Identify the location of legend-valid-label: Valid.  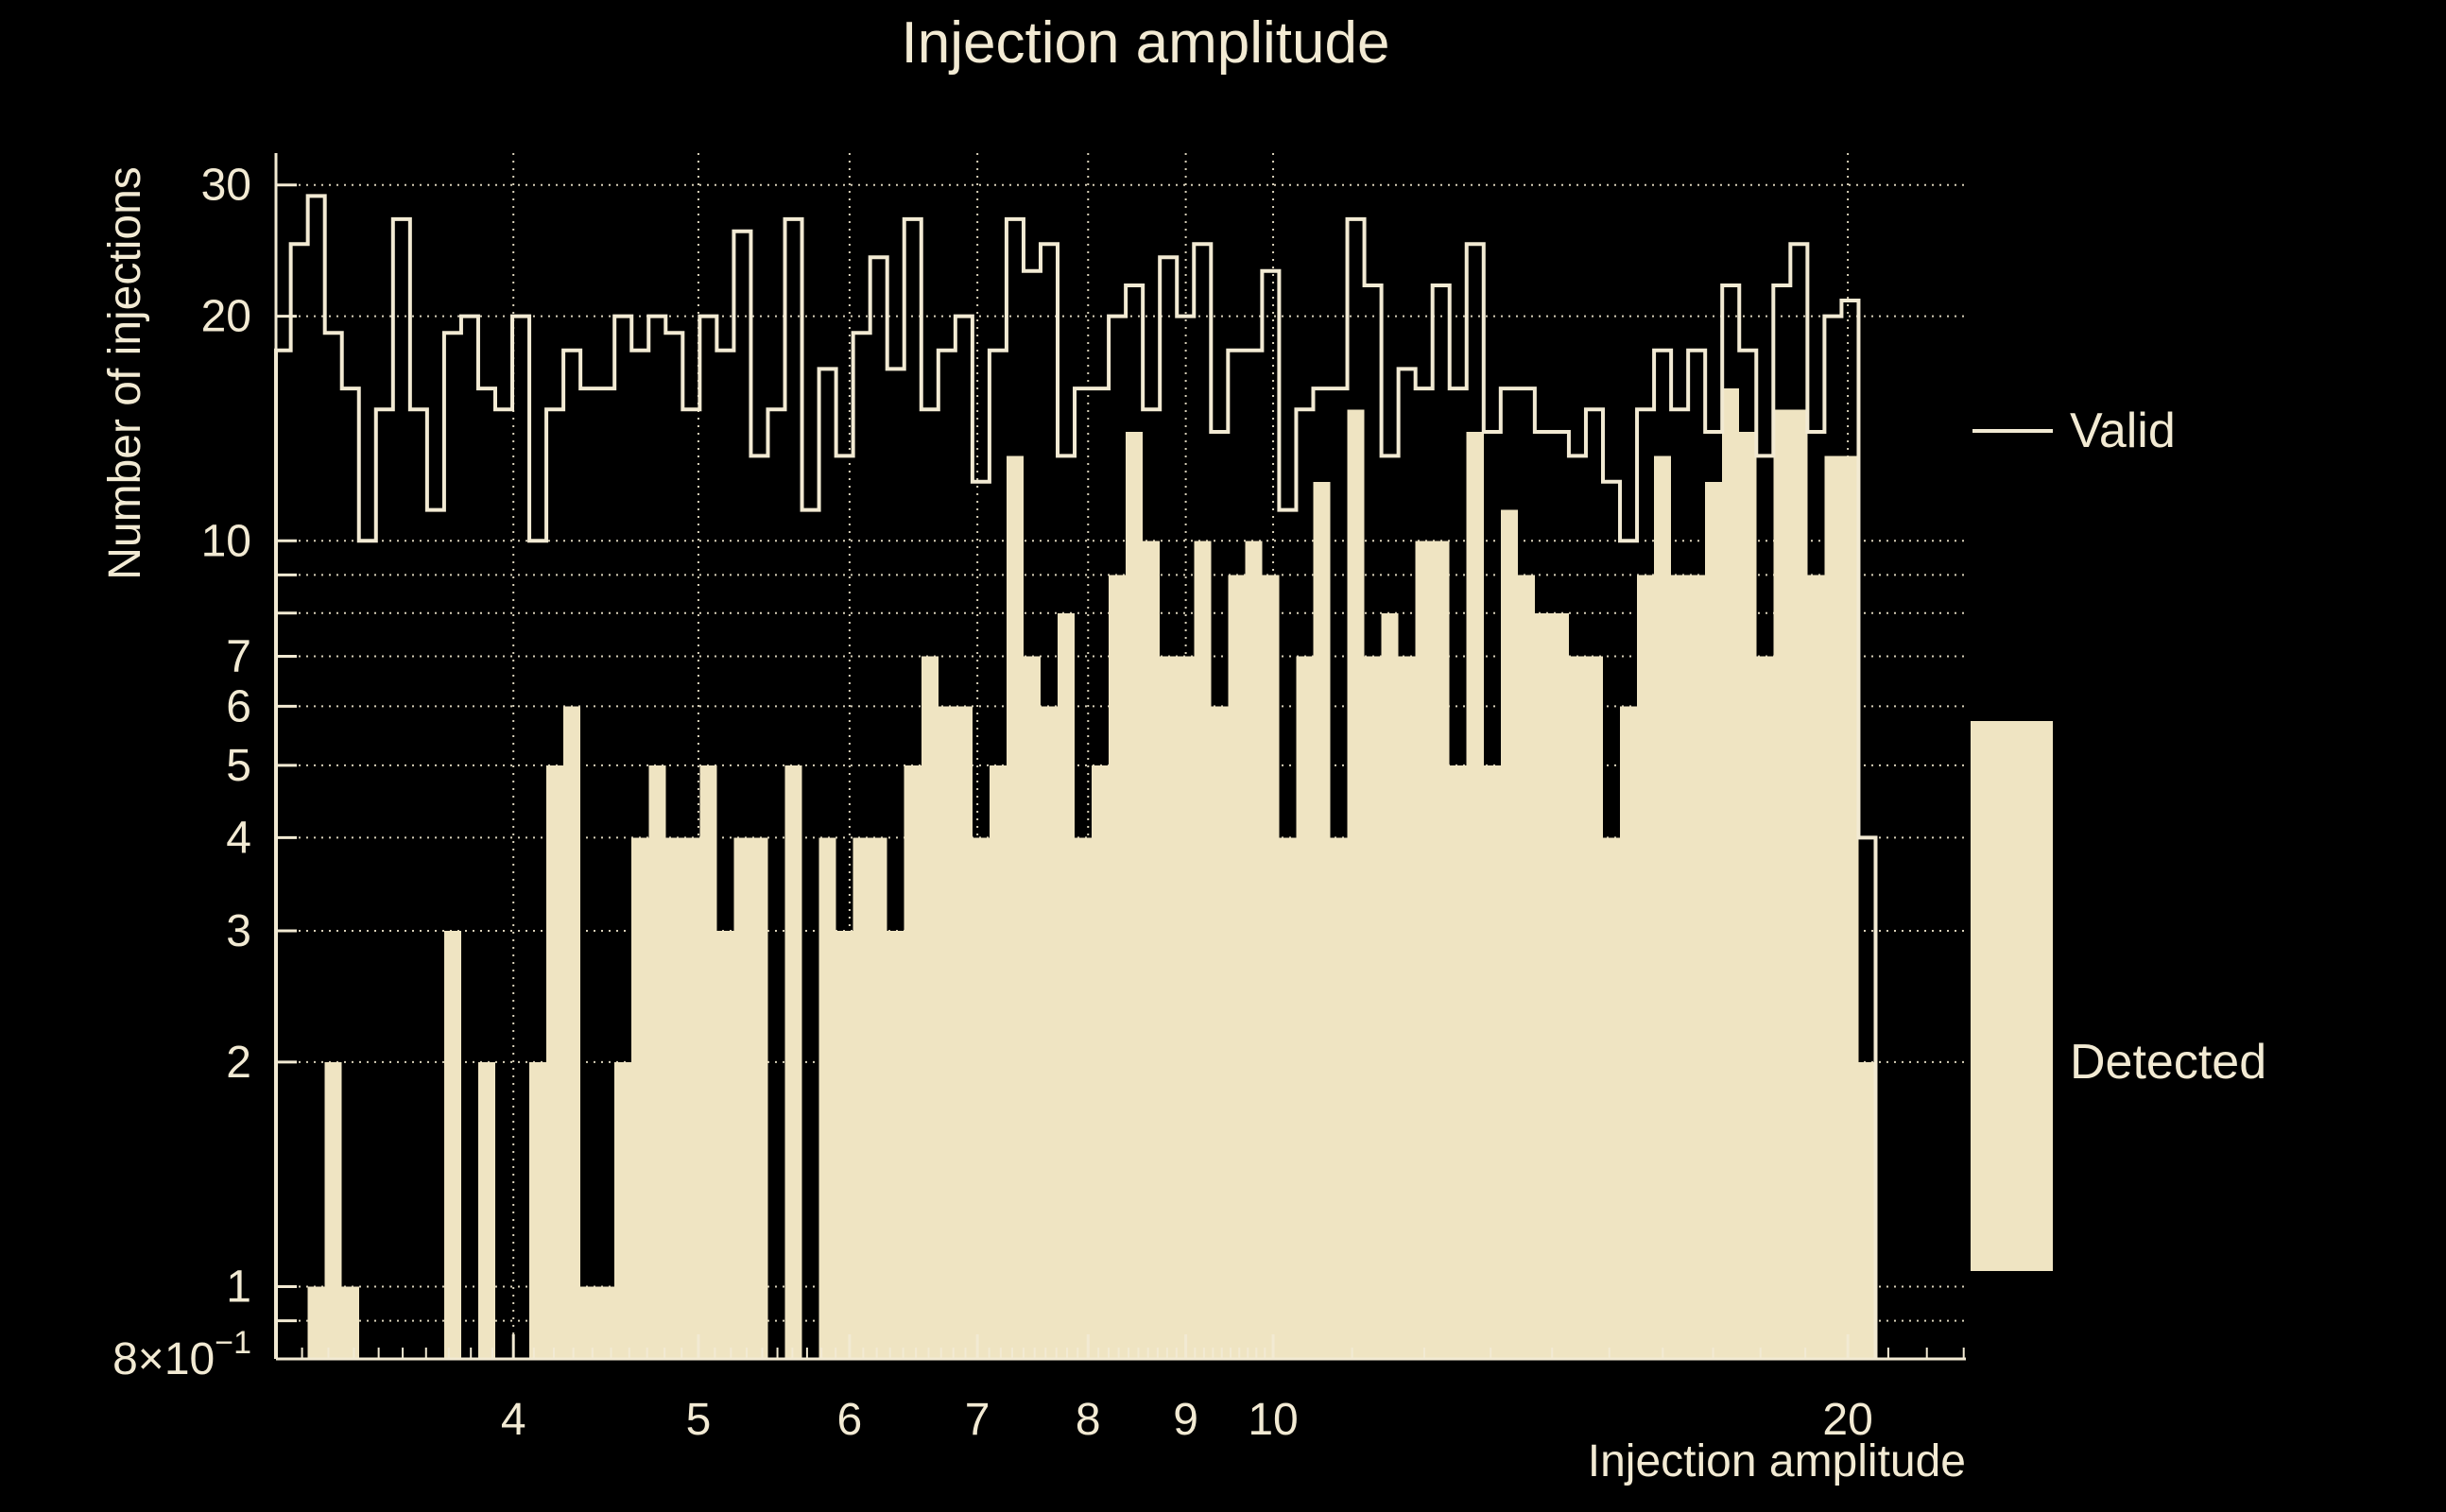
(2123, 431).